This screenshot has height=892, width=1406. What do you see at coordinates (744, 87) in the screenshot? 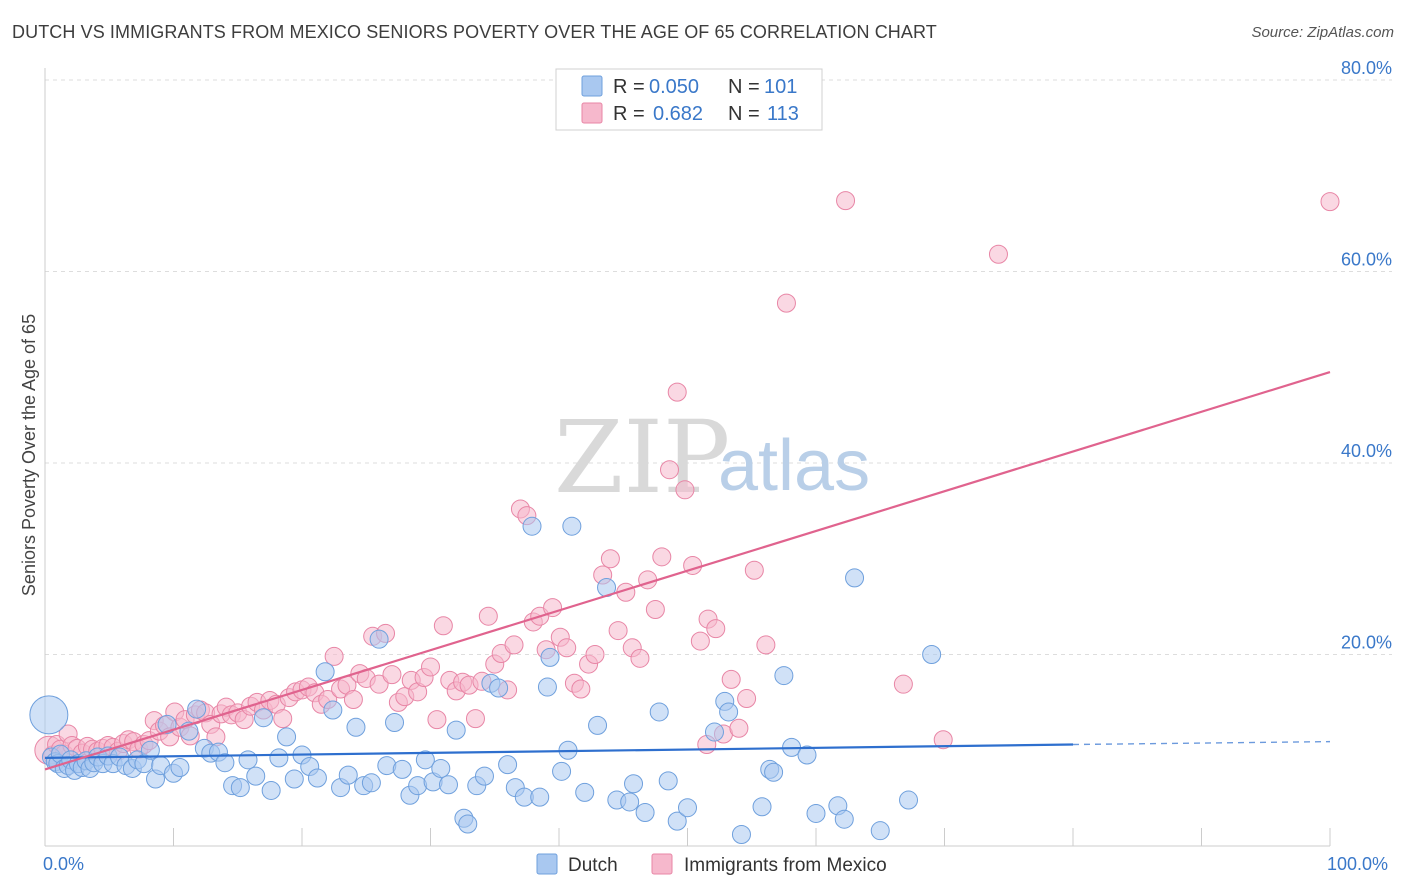
I see `legend-n-label-dutch: N =` at bounding box center [744, 87].